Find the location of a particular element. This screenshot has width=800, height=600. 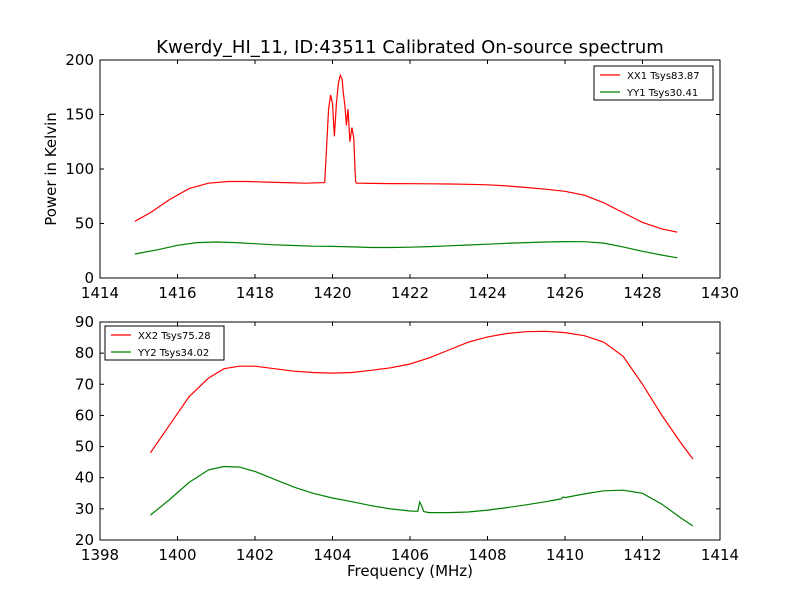

legend: XX2 Tsys75.28 YY2 Tsys34.02 is located at coordinates (164, 343).